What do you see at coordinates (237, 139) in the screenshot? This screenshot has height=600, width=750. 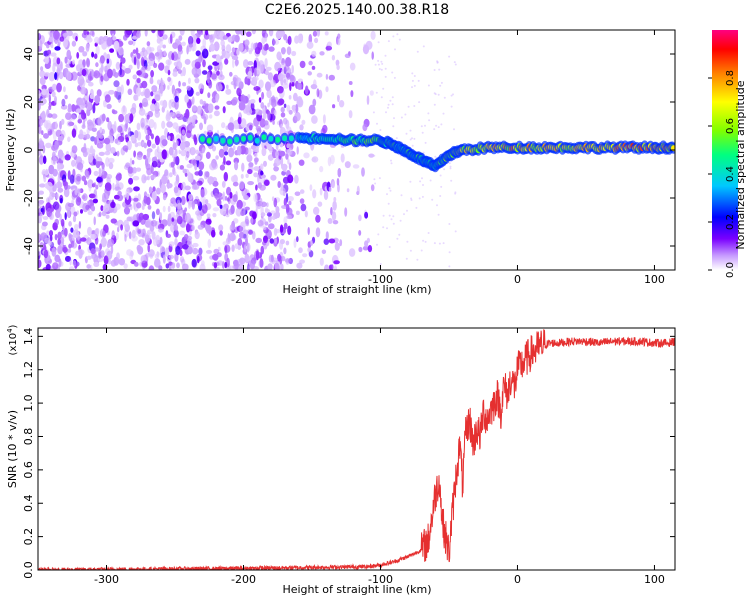 I see `signal-point` at bounding box center [237, 139].